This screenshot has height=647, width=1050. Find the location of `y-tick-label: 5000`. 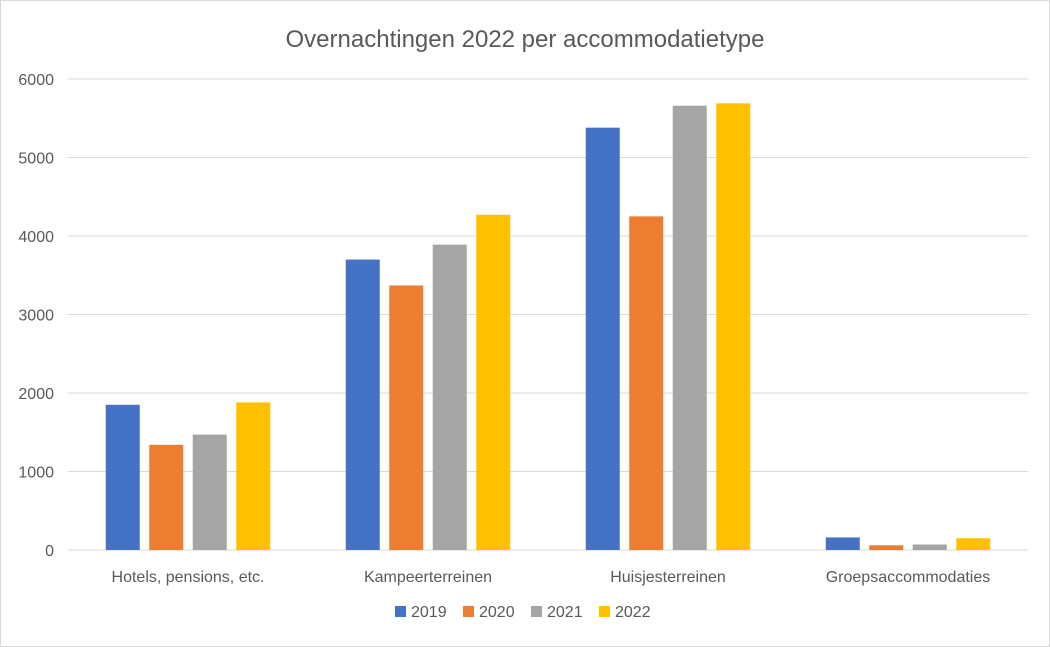

y-tick-label: 5000 is located at coordinates (36, 159).